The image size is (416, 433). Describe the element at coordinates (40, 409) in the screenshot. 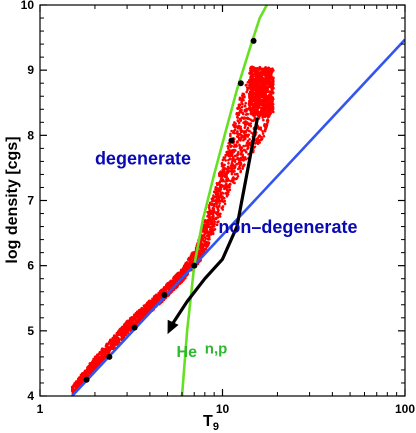

I see `x-tick-label: 1` at that location.